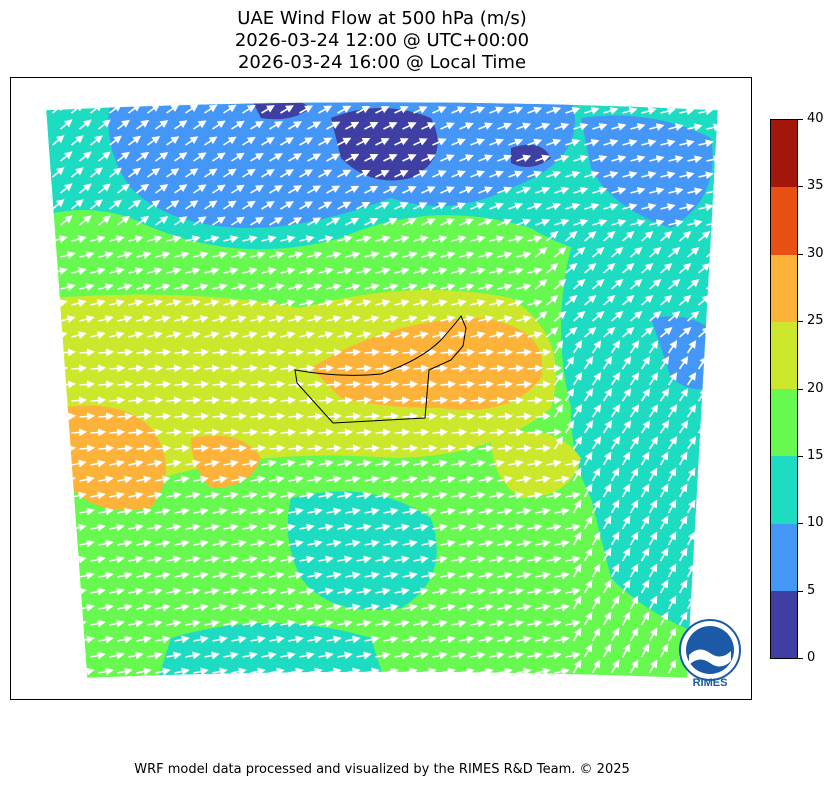 The image size is (835, 788). Describe the element at coordinates (811, 657) in the screenshot. I see `colorbar-tick-label: 0` at that location.